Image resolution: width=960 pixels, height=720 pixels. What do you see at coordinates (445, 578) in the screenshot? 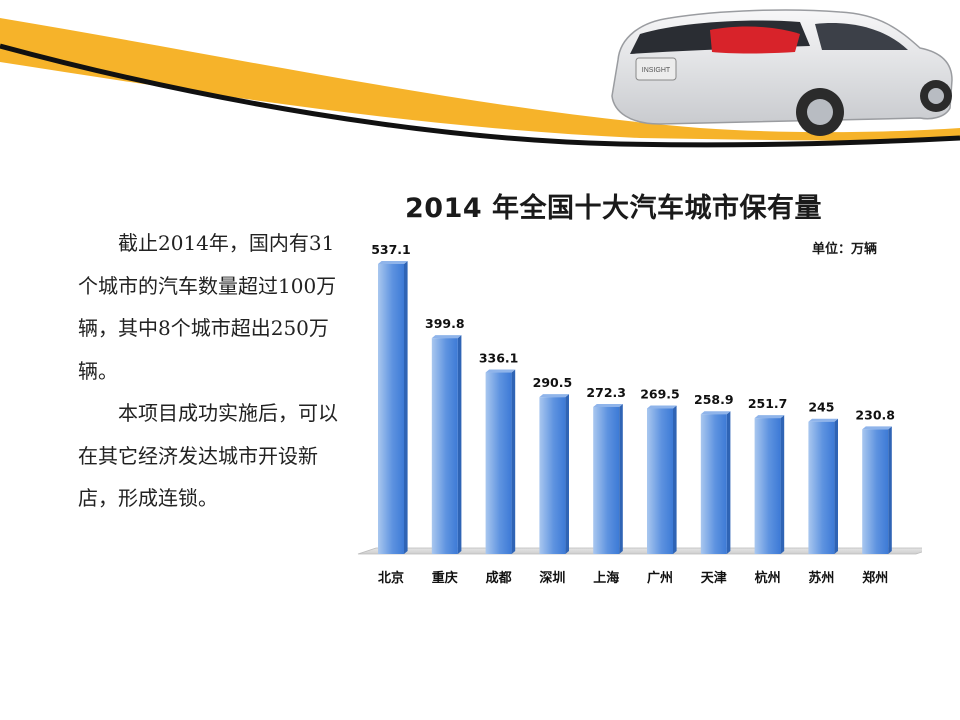
I see `category-label: 重庆` at bounding box center [445, 578].